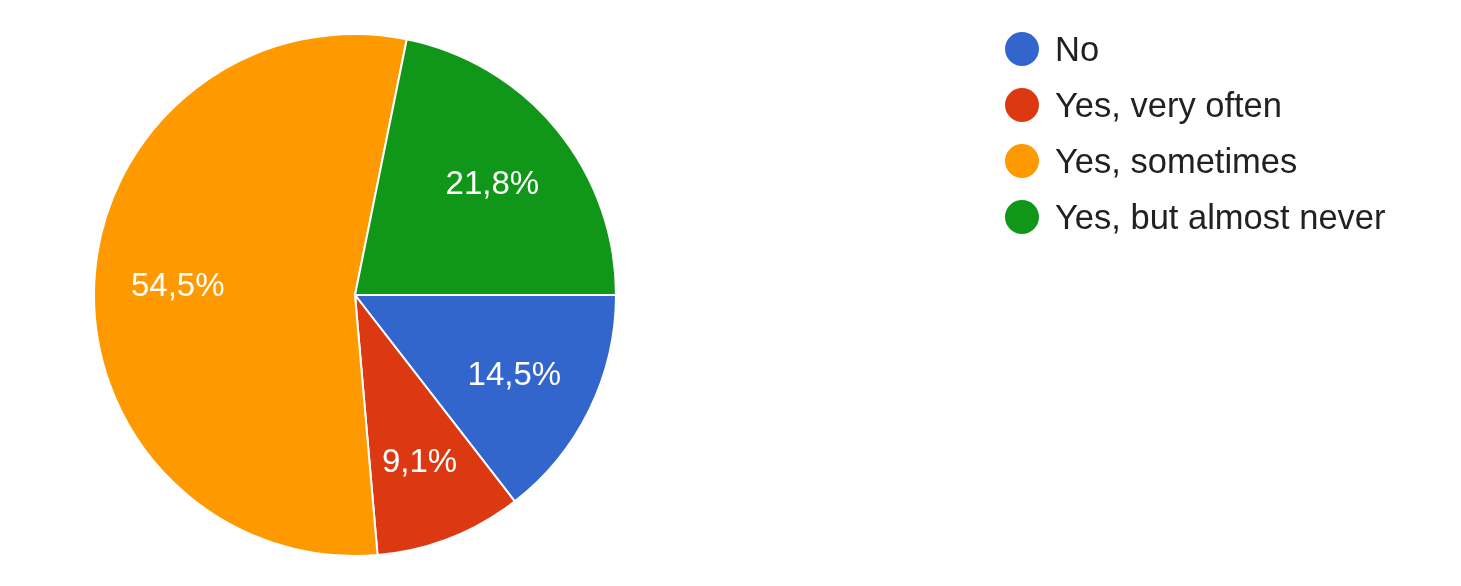 The image size is (1461, 586). Describe the element at coordinates (514, 373) in the screenshot. I see `data-label: 14,5%` at that location.